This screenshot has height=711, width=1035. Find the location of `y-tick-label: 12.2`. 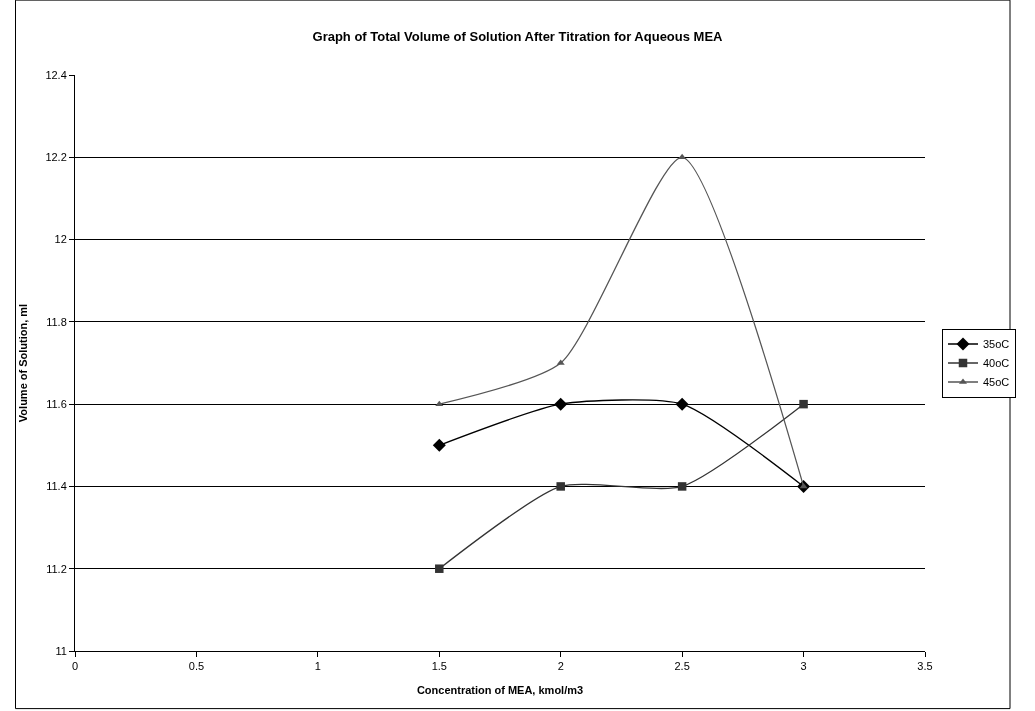

y-tick-label: 12.2 is located at coordinates (56, 157).